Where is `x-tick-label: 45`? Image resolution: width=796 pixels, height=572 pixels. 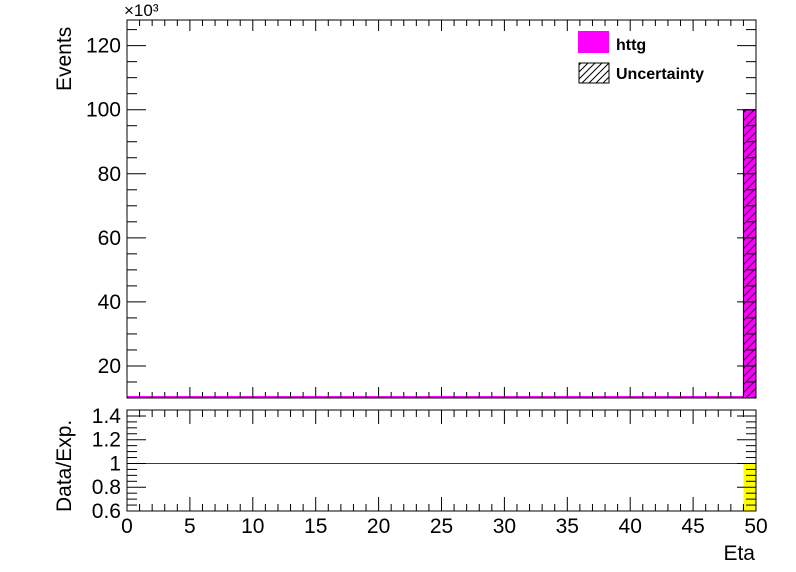
x-tick-label: 45 is located at coordinates (692, 526).